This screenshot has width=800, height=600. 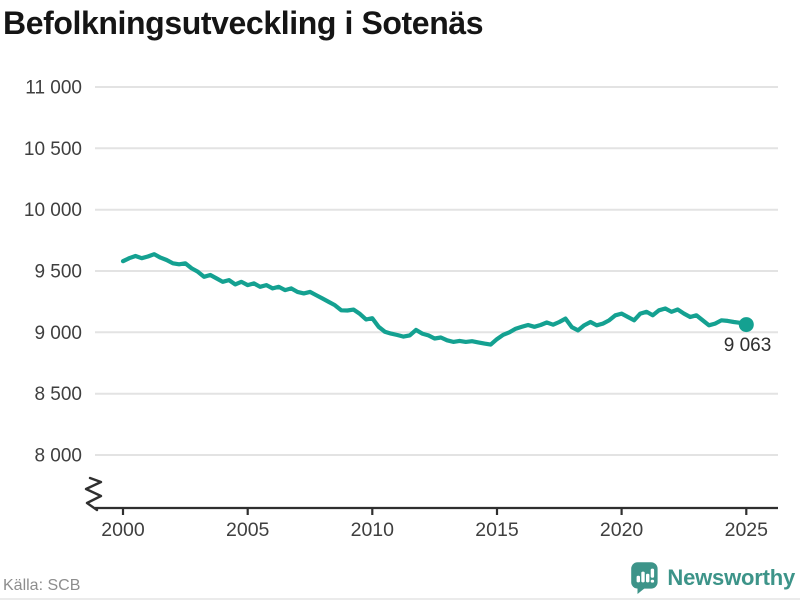 I want to click on y-tick-label: 8 000, so click(x=58, y=456).